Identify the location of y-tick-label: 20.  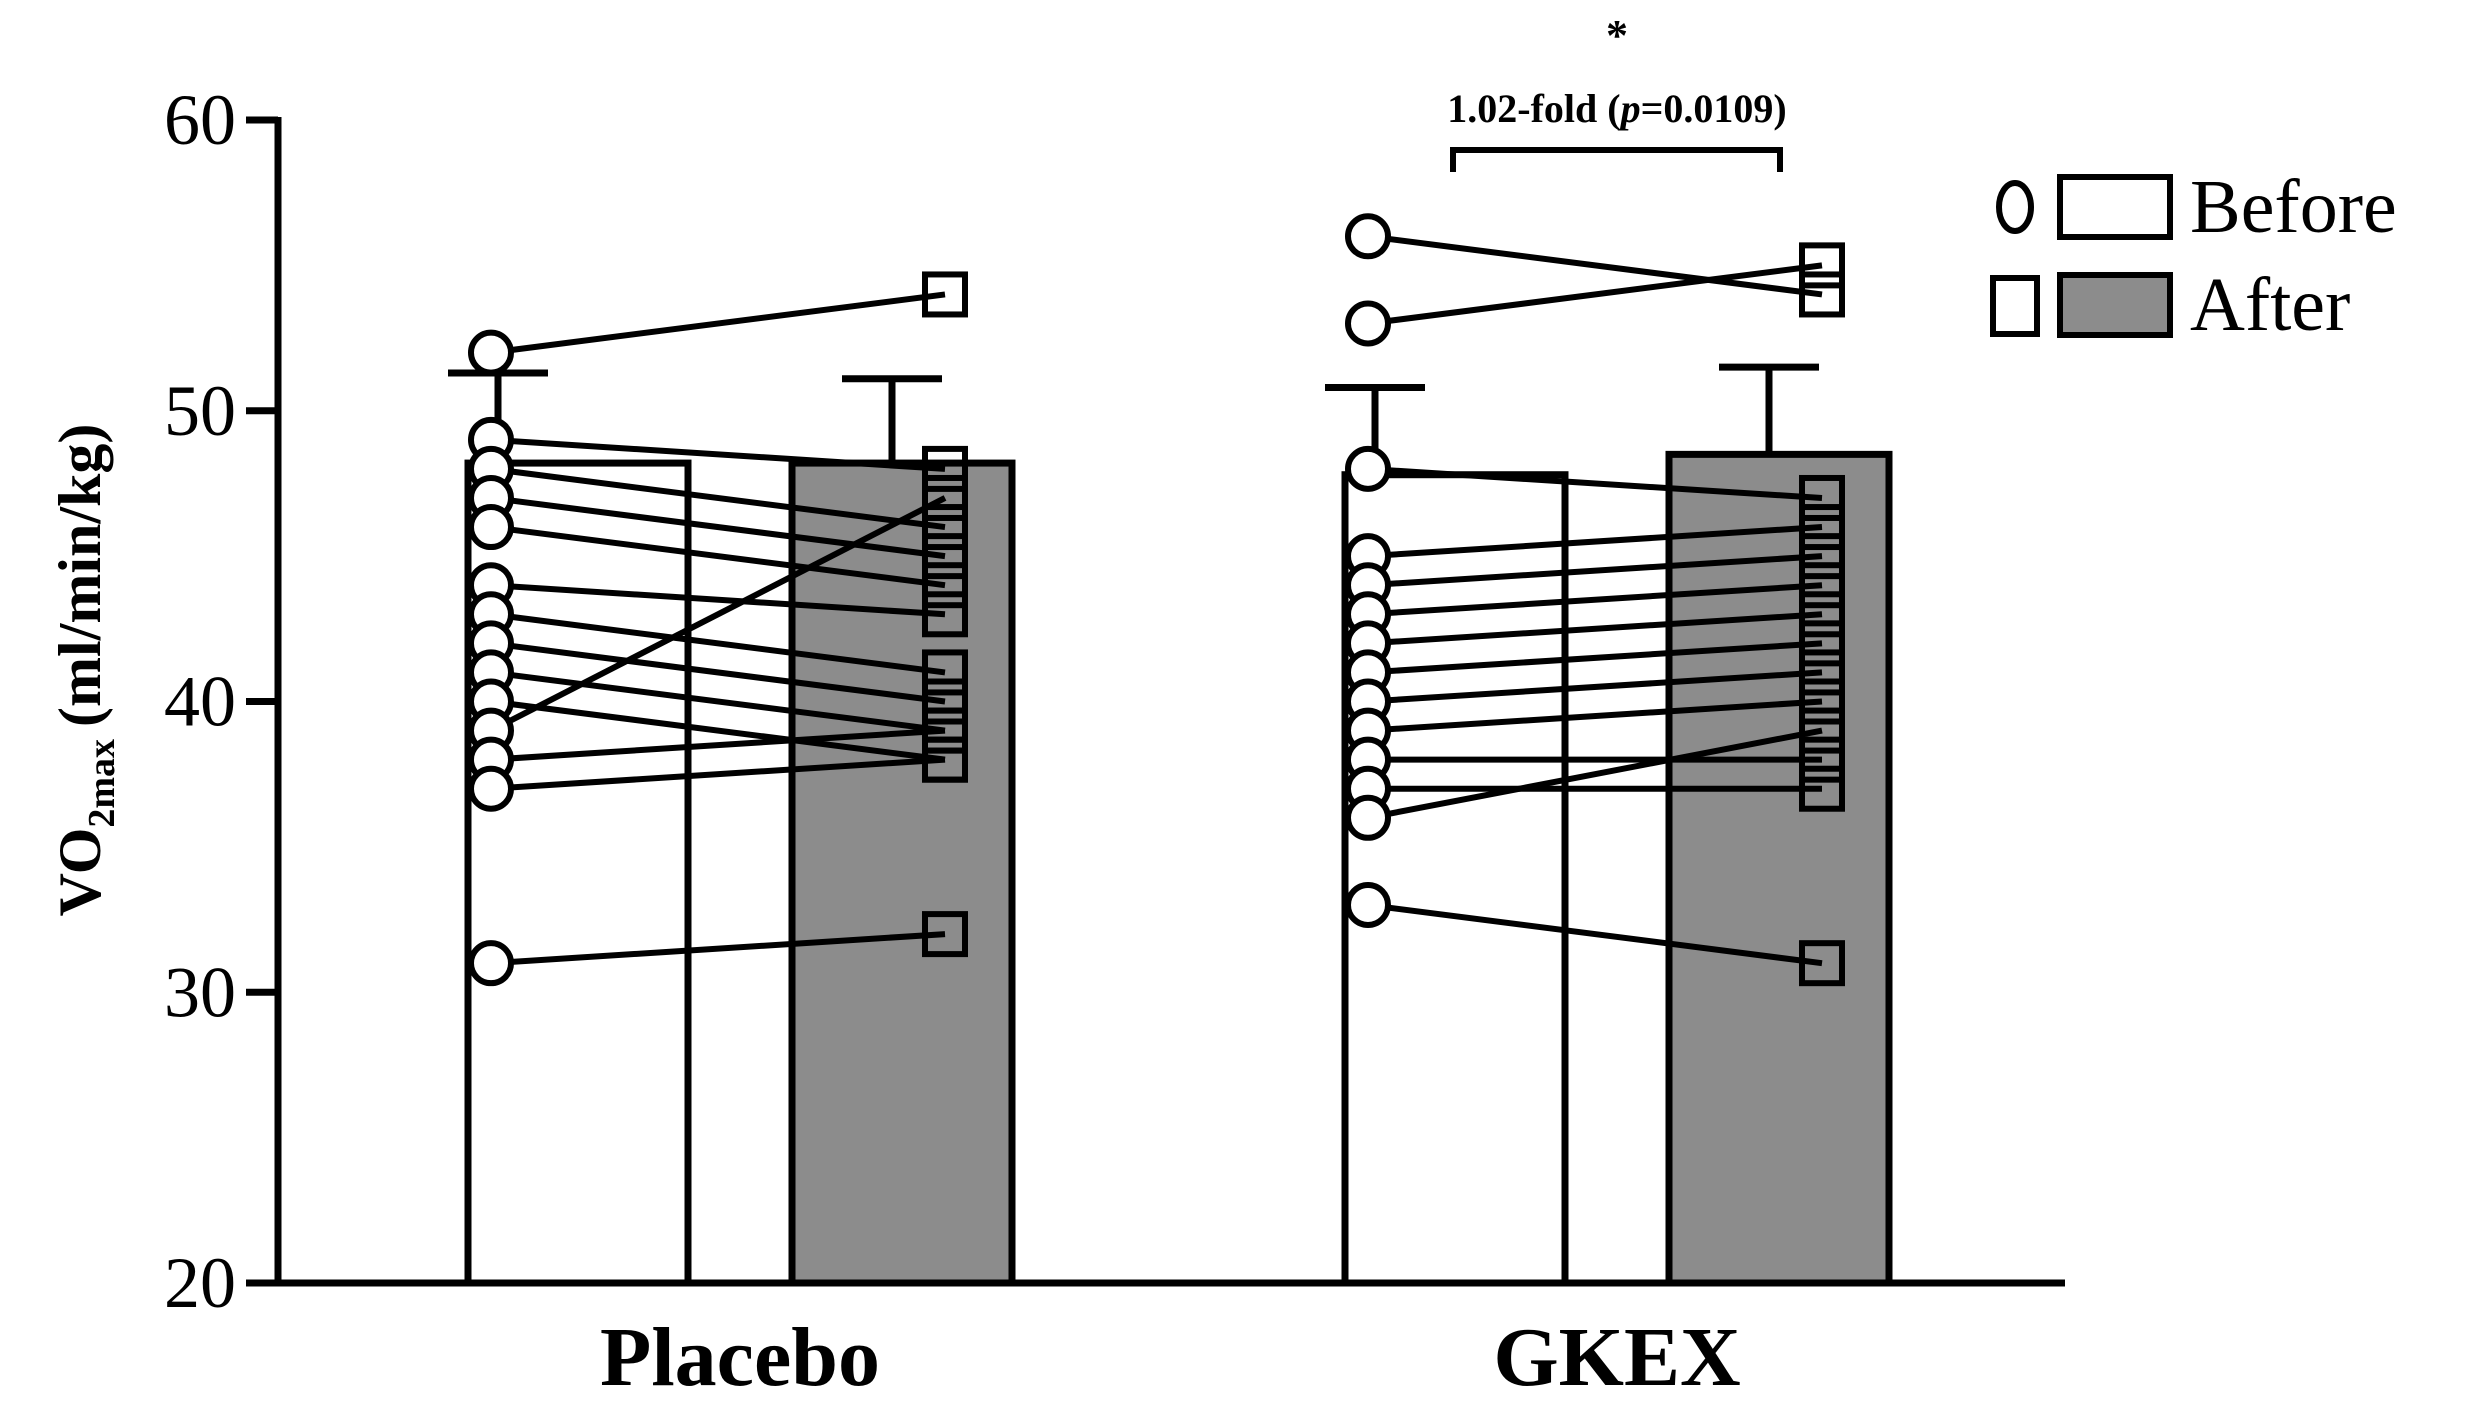
(200, 1283).